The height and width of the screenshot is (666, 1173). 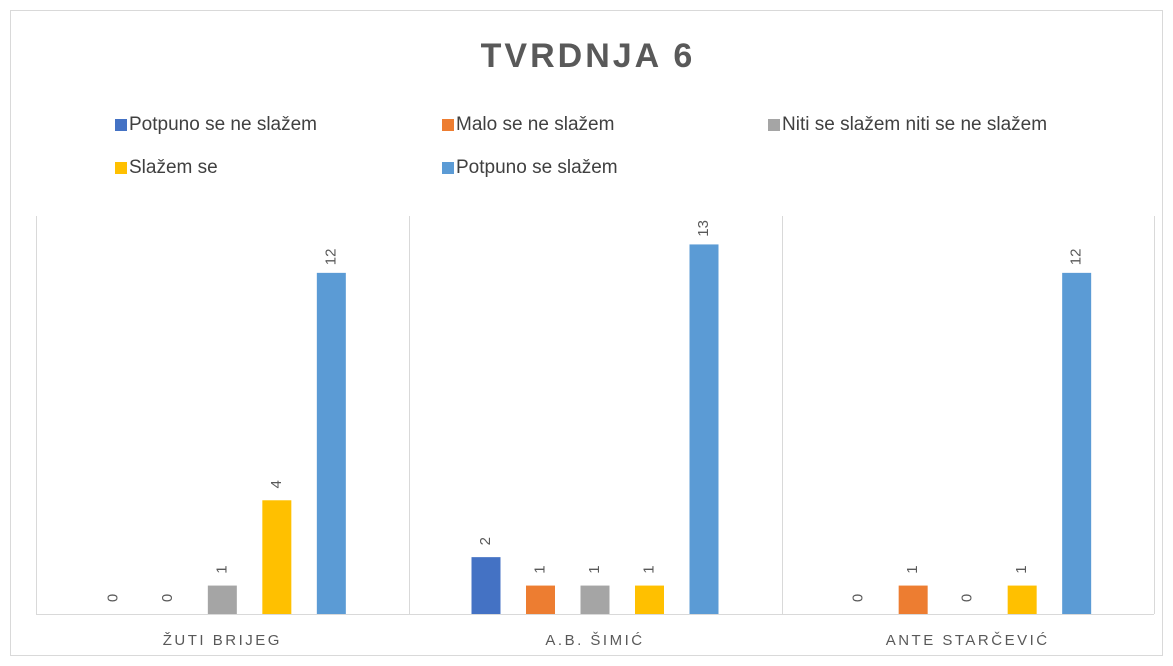 I want to click on data-label: 4, so click(x=276, y=484).